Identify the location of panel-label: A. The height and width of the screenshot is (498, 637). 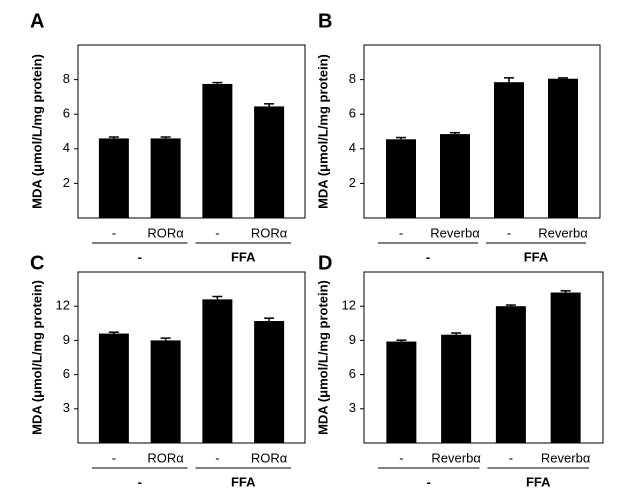
(37, 21).